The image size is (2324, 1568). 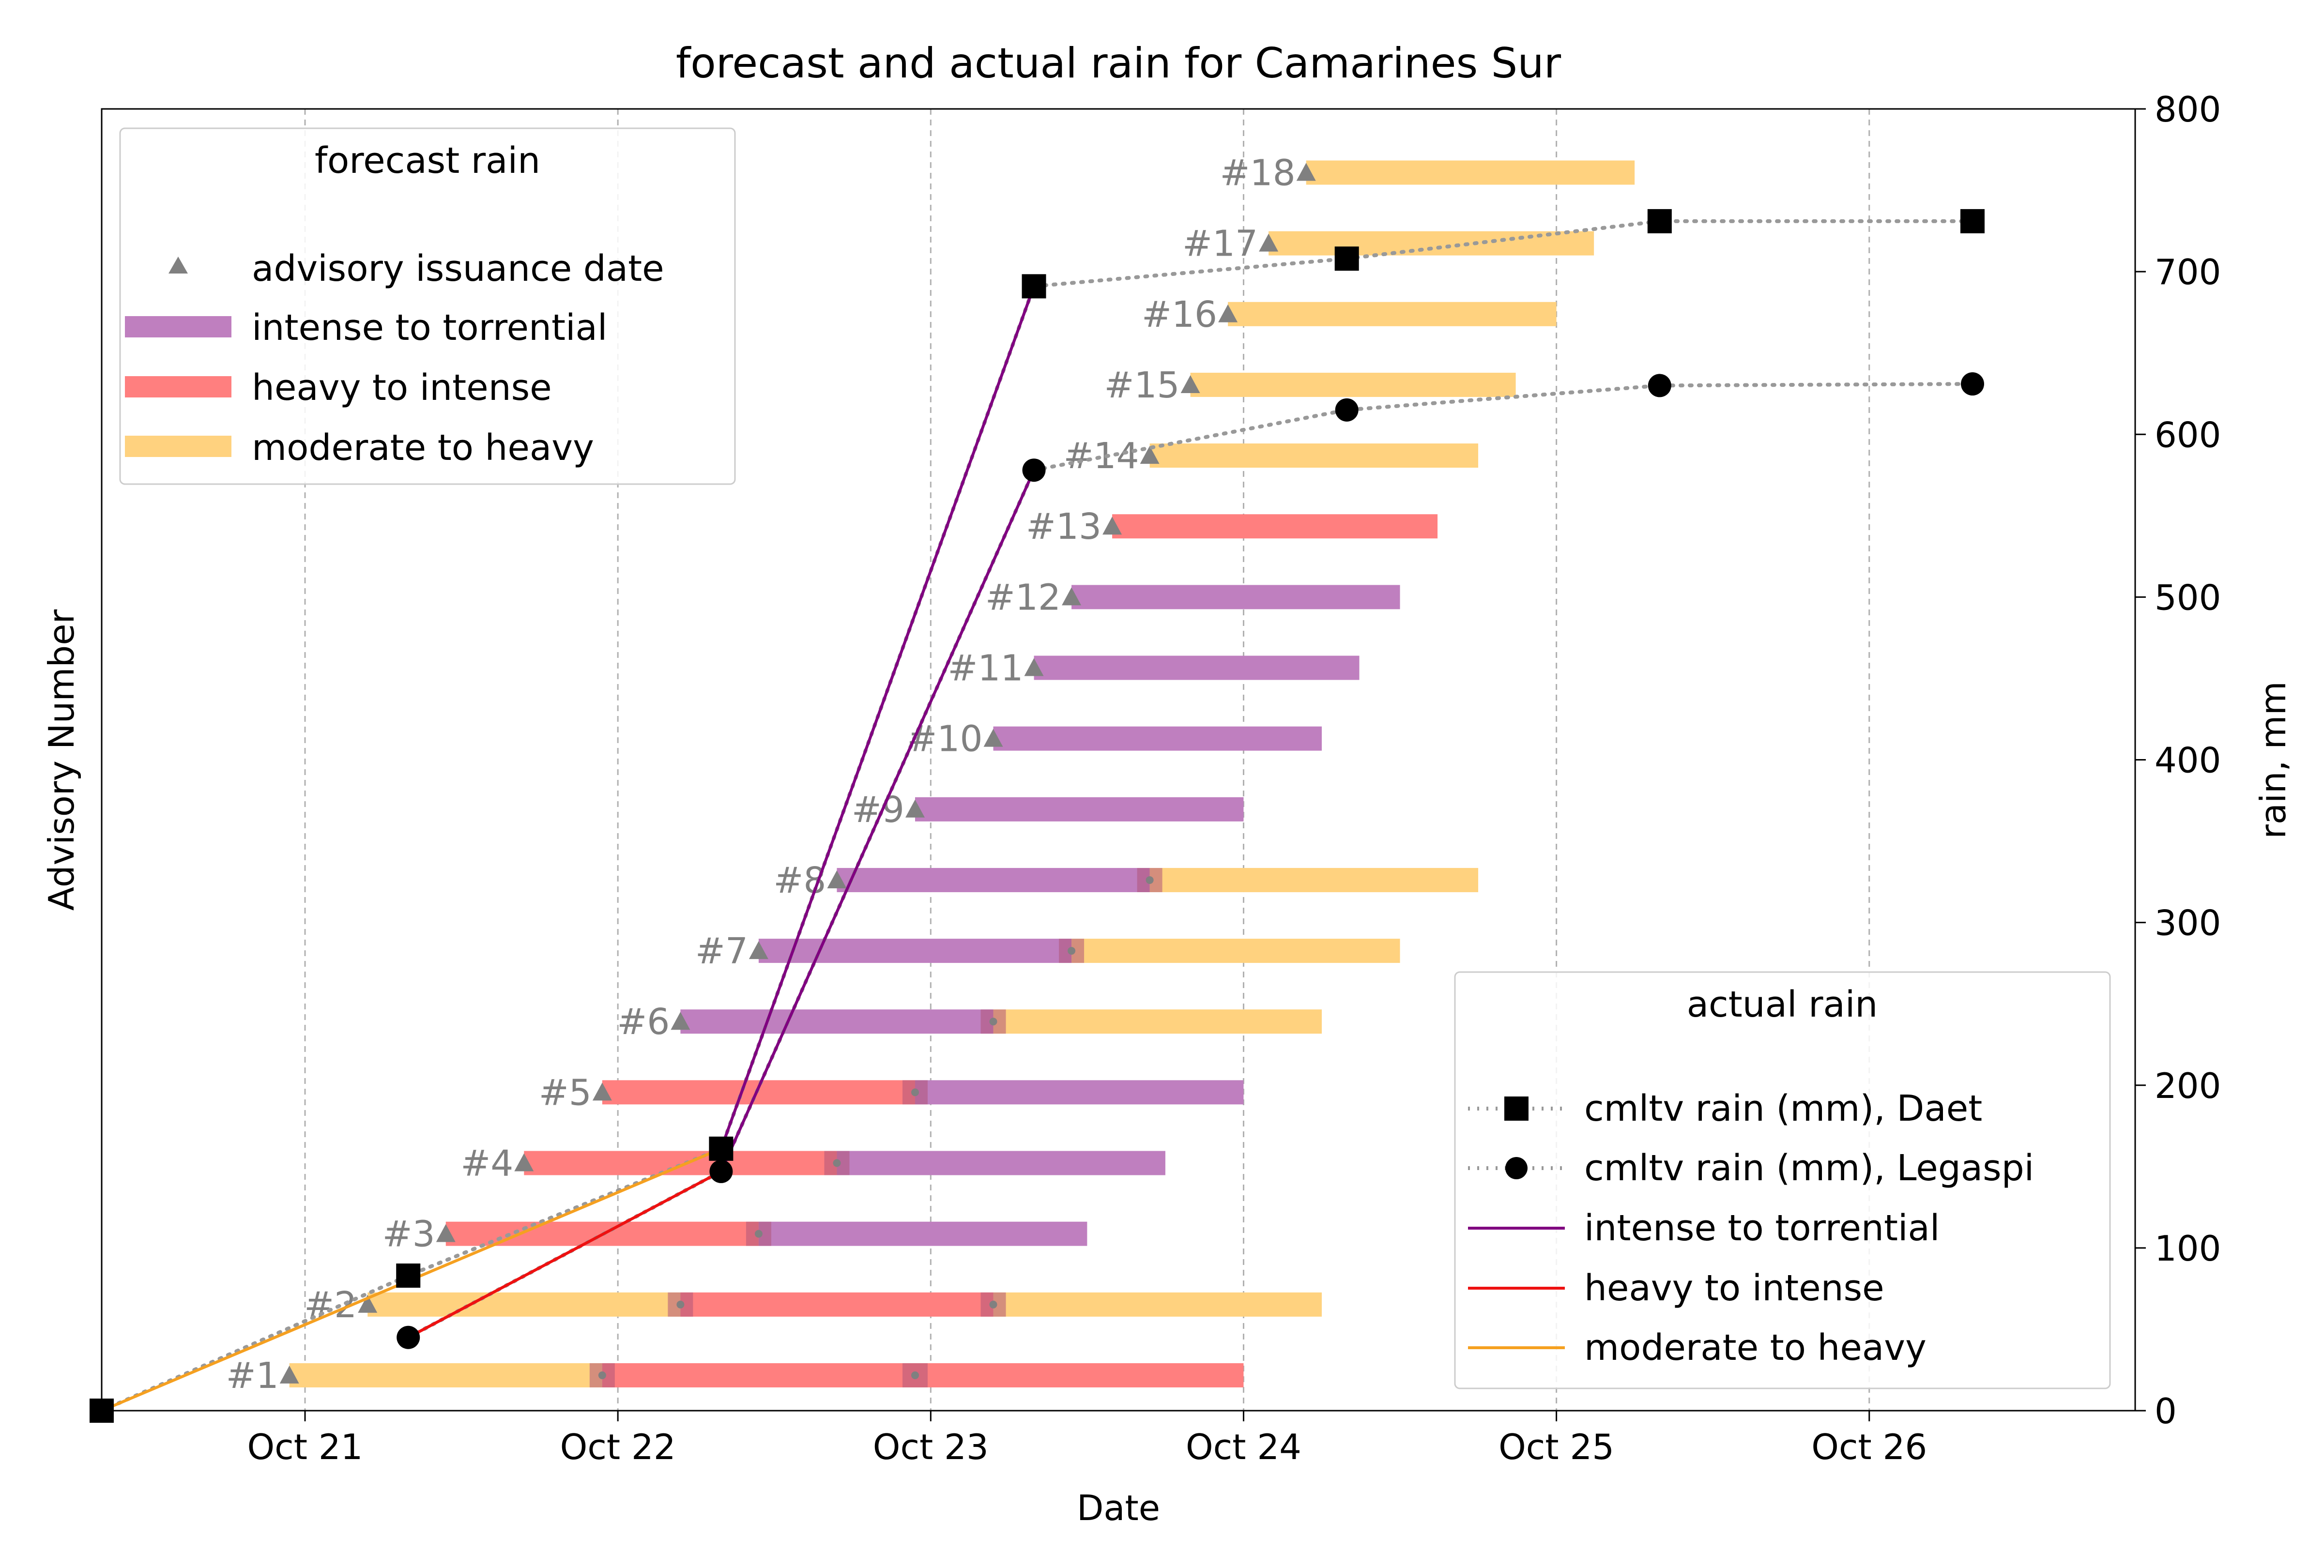 What do you see at coordinates (1244, 1447) in the screenshot?
I see `x-tick-label: Oct 24` at bounding box center [1244, 1447].